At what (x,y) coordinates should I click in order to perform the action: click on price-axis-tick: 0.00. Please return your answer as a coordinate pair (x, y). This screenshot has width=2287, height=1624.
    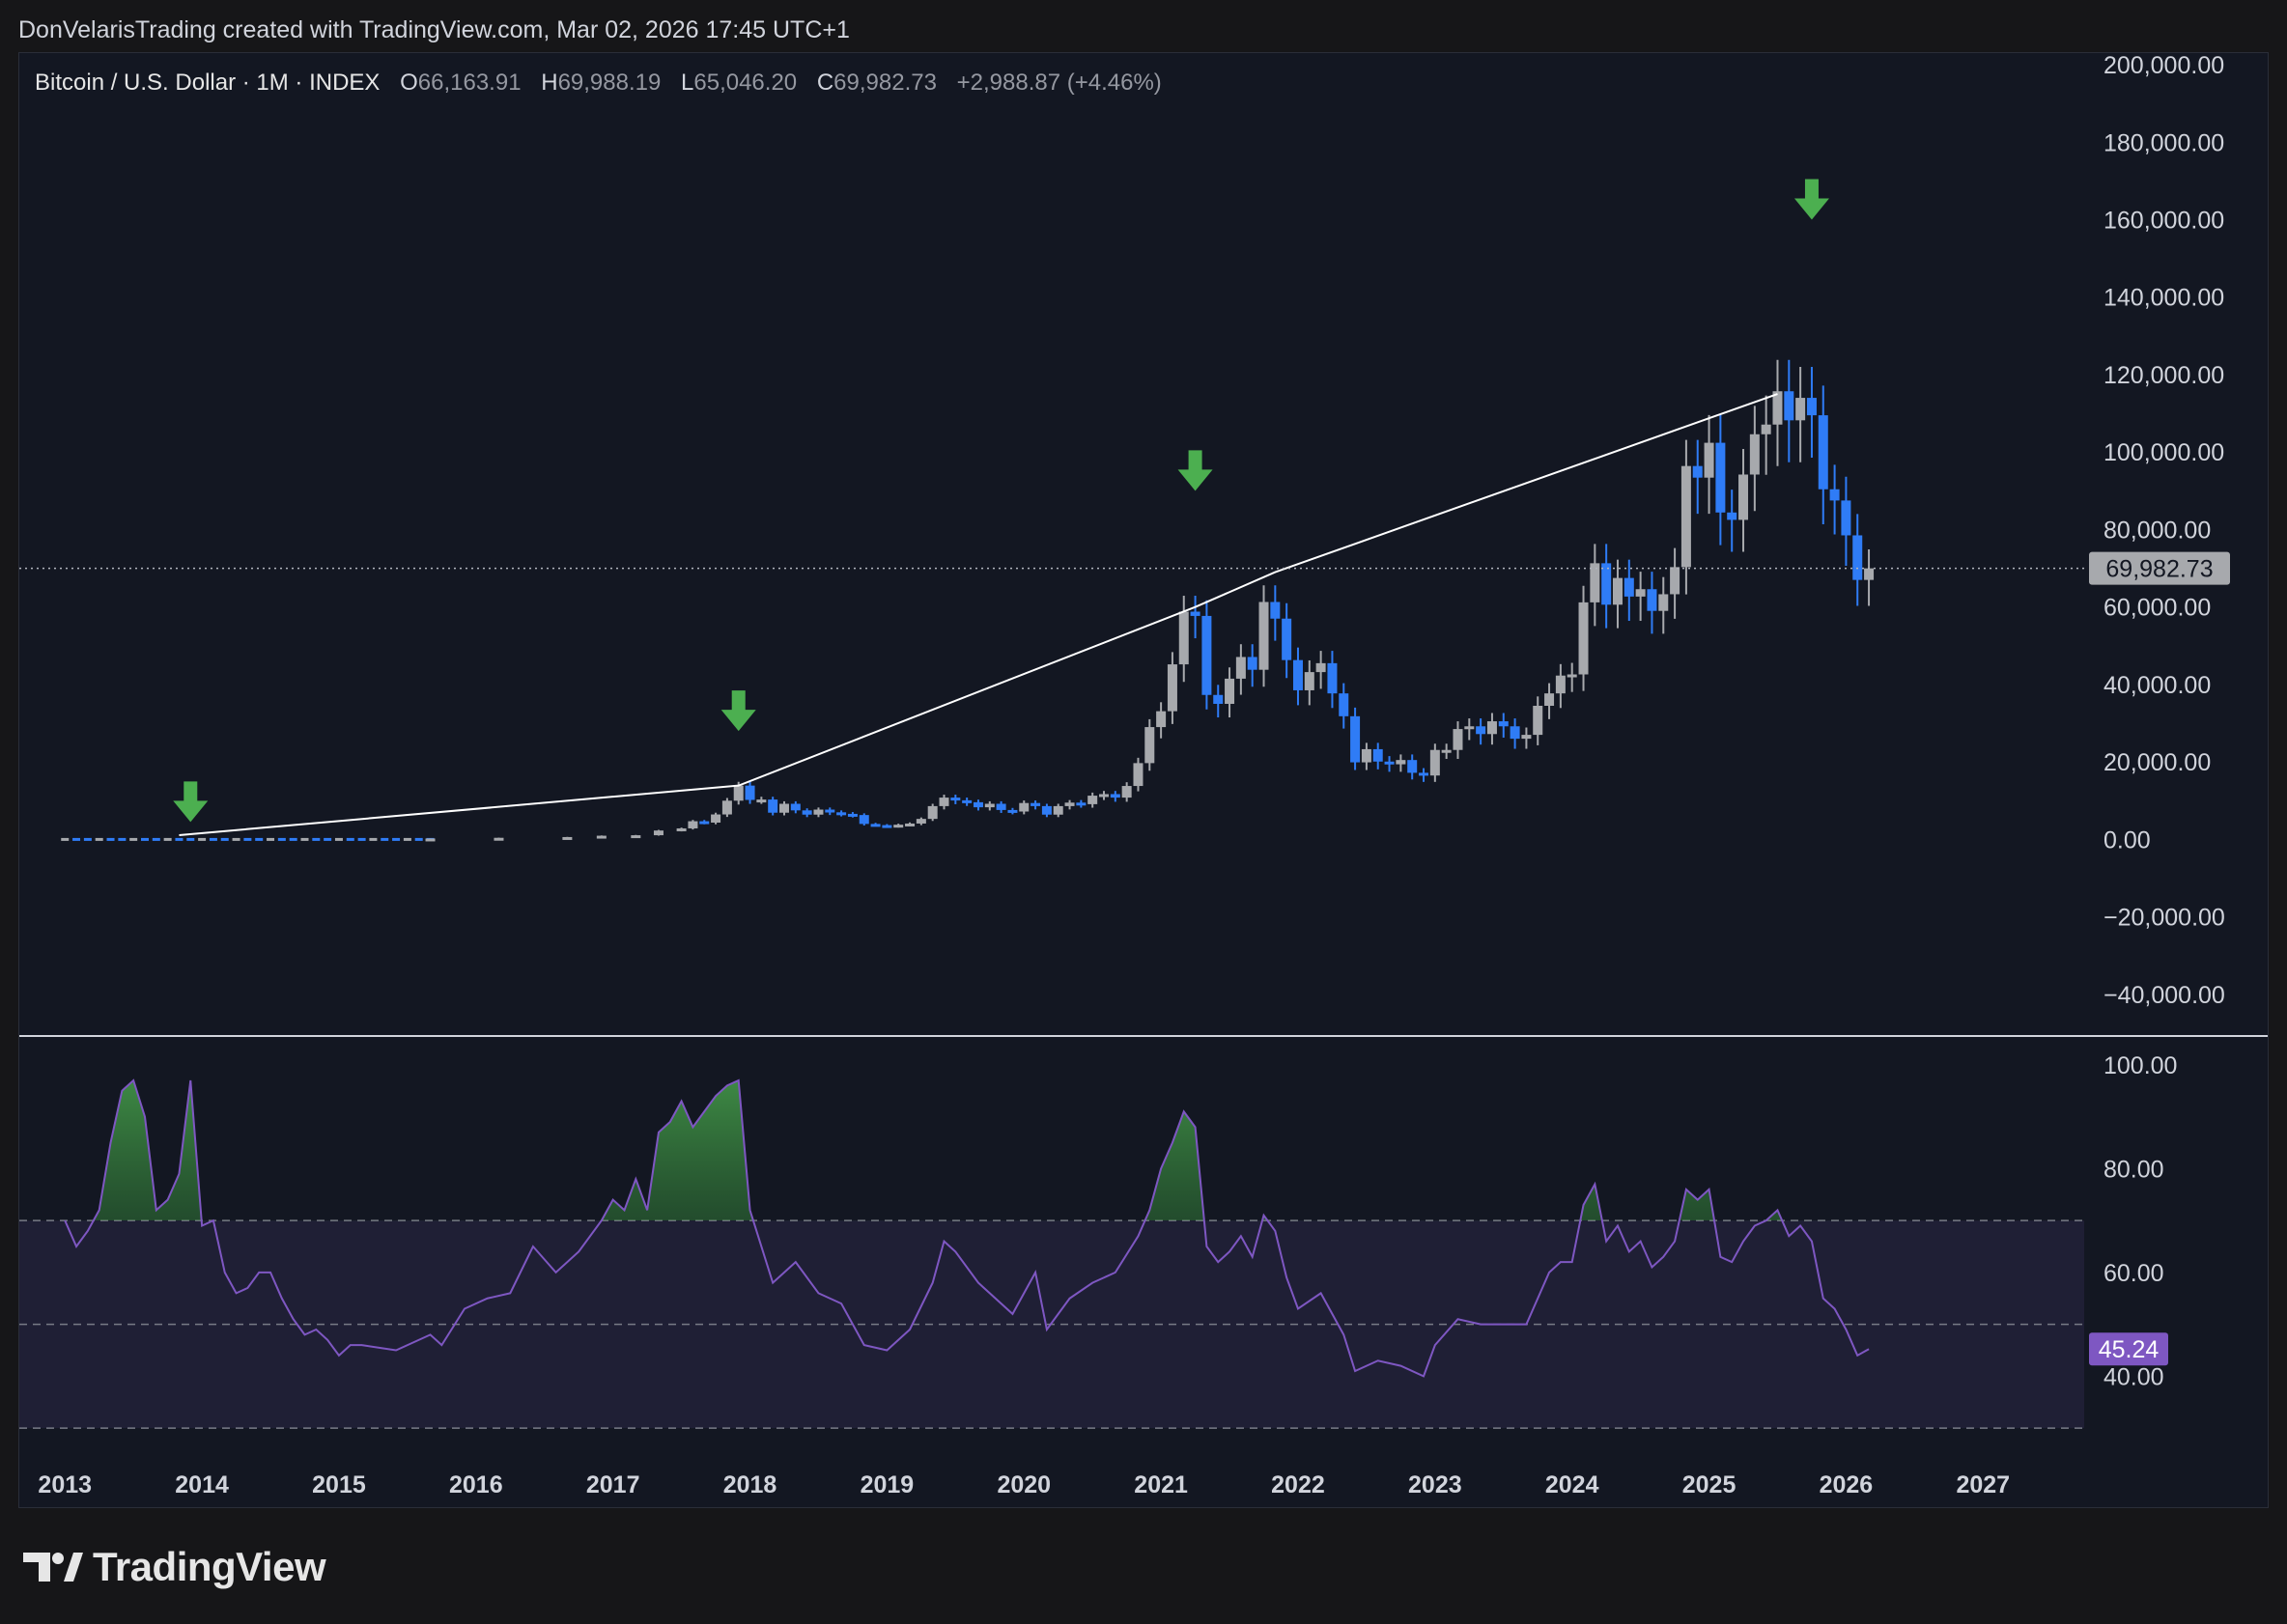
    Looking at the image, I should click on (2127, 840).